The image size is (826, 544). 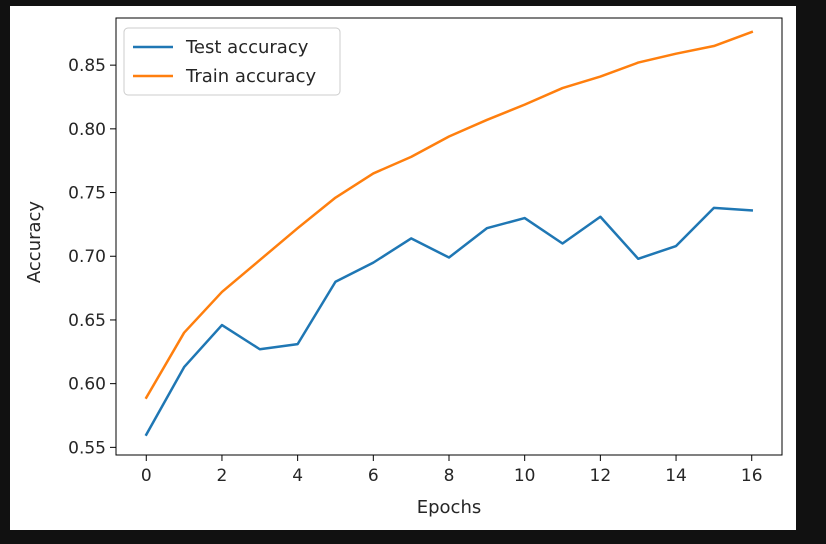 I want to click on y-tick-label: 0.65, so click(x=87, y=321).